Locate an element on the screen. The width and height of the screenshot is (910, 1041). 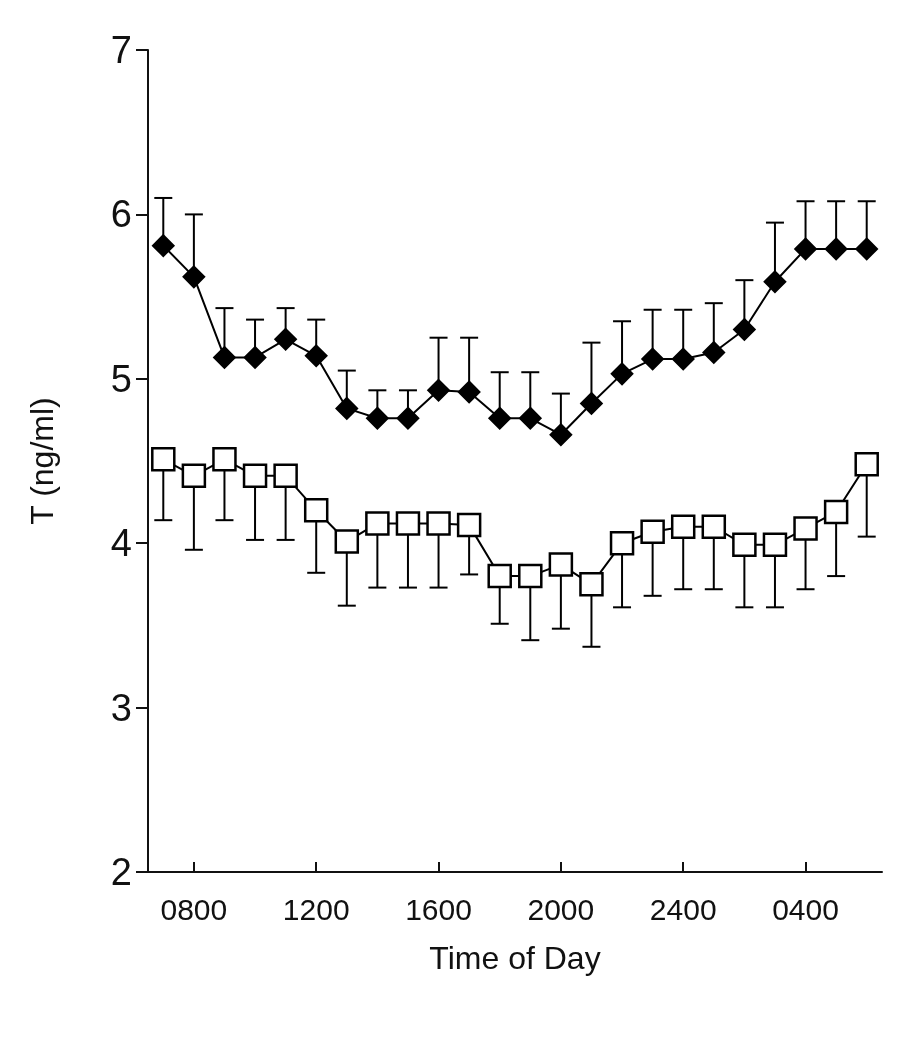
y-axis-title: T (ng/ml) is located at coordinates (42, 461).